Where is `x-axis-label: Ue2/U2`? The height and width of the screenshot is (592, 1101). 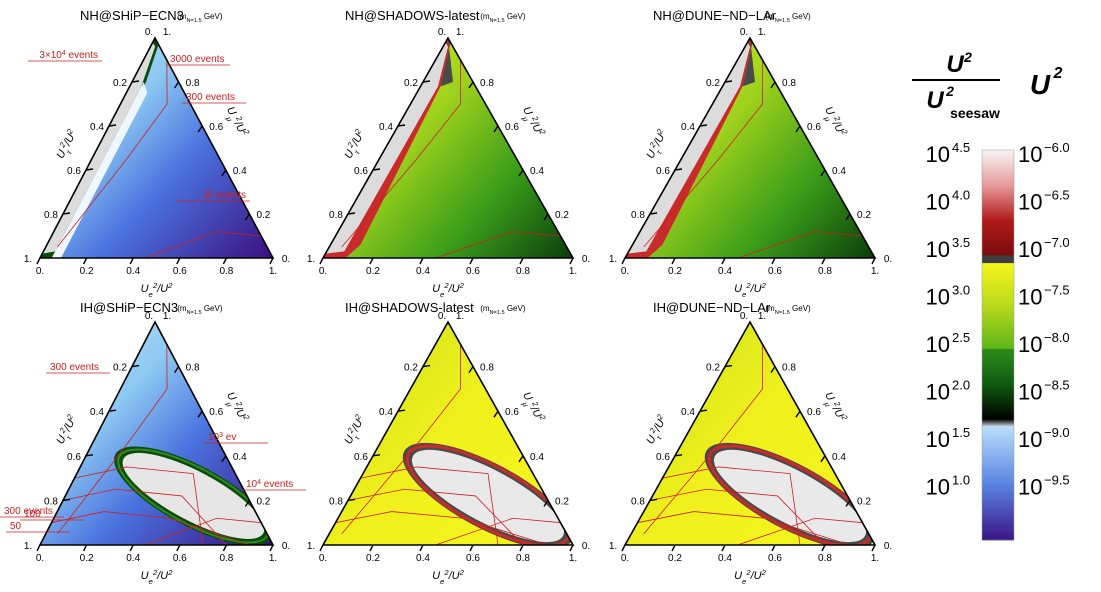
x-axis-label: Ue2/U2 is located at coordinates (157, 290).